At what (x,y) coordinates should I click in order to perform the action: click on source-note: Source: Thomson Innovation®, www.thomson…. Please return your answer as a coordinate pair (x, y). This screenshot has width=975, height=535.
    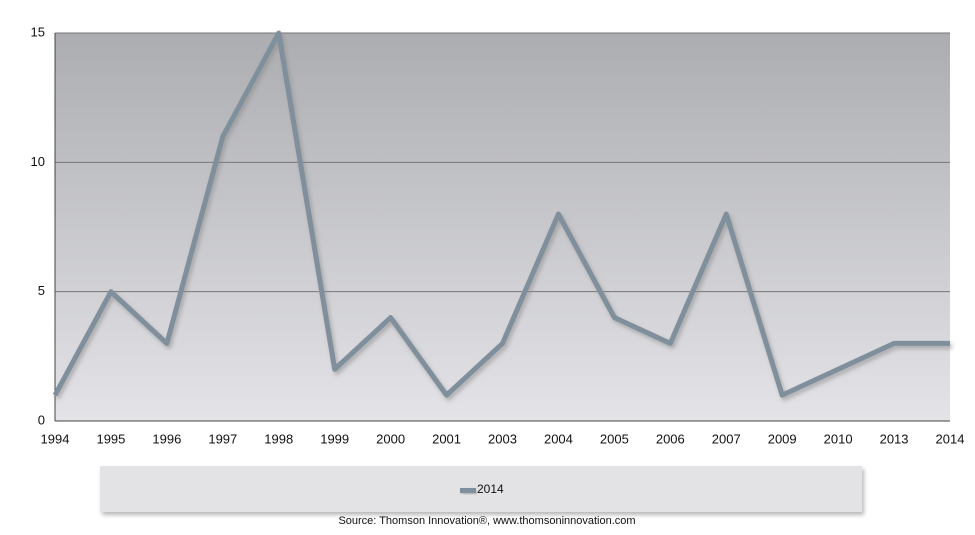
    Looking at the image, I should click on (486, 521).